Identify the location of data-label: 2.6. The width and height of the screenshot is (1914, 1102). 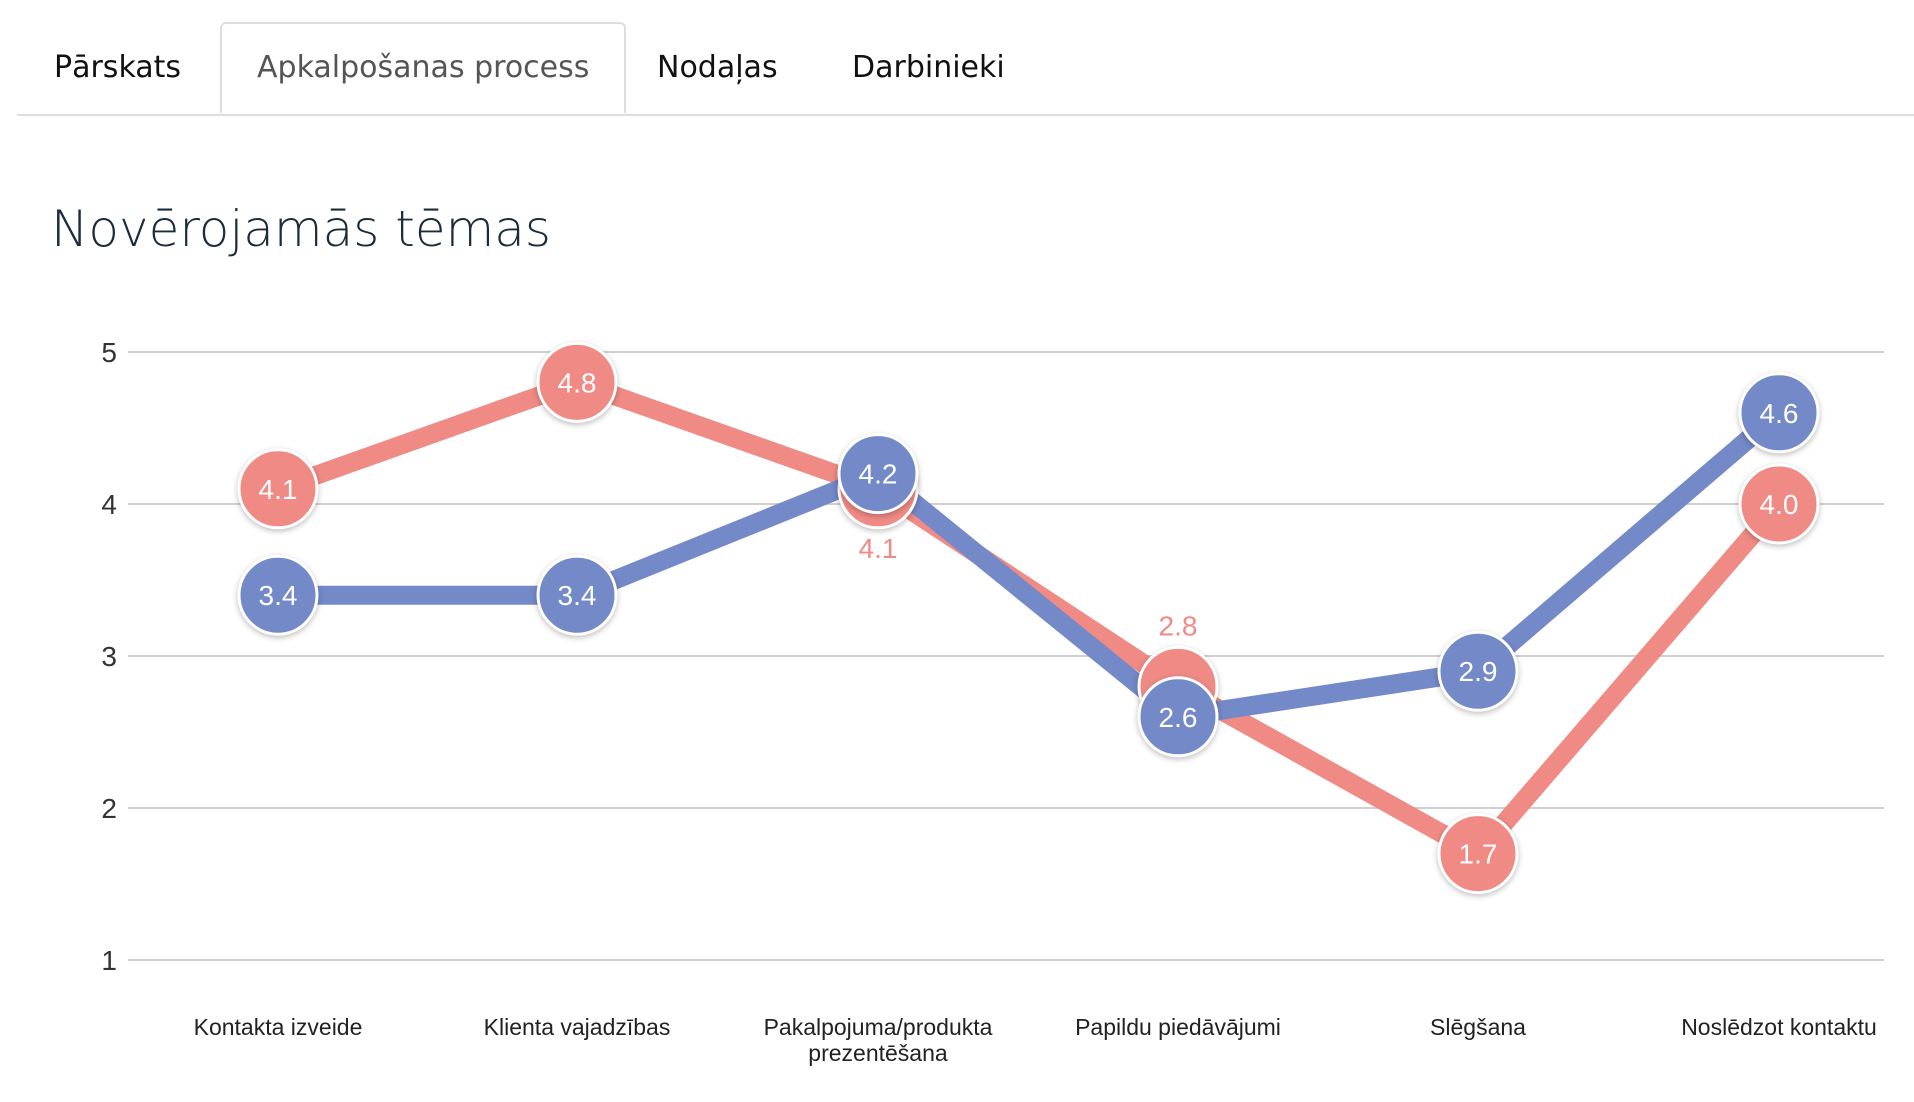
(1178, 717).